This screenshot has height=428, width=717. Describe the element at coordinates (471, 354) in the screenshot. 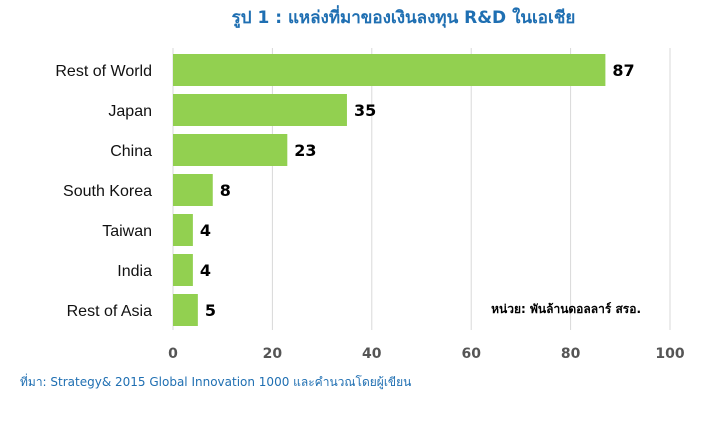

I see `x-tick-label: 60` at that location.